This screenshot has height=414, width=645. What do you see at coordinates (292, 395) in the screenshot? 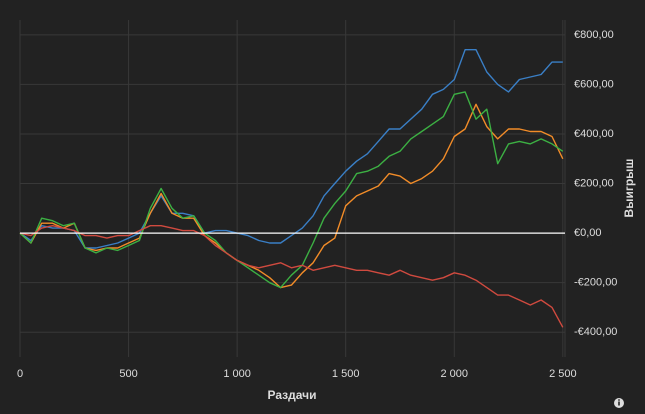
I see `x-axis-label: Раздачи` at bounding box center [292, 395].